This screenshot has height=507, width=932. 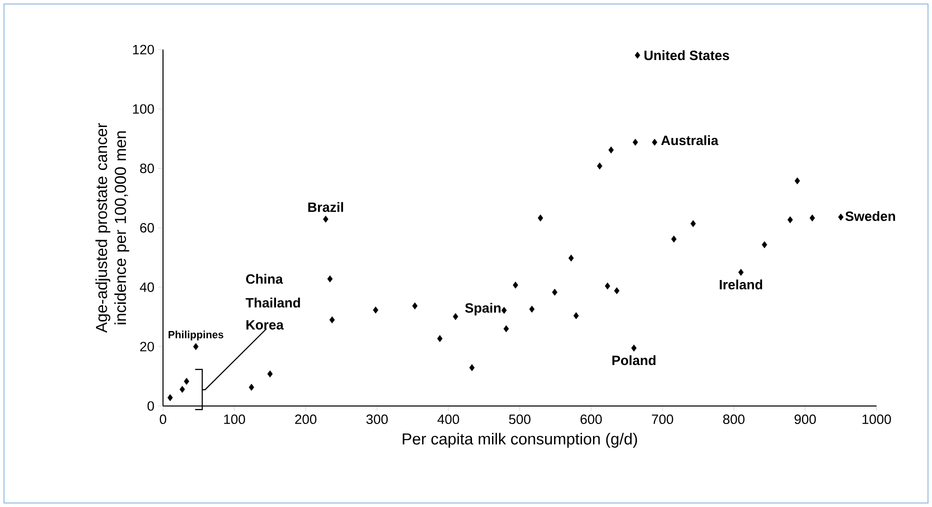 What do you see at coordinates (147, 287) in the screenshot?
I see `y-tick-label: 40` at bounding box center [147, 287].